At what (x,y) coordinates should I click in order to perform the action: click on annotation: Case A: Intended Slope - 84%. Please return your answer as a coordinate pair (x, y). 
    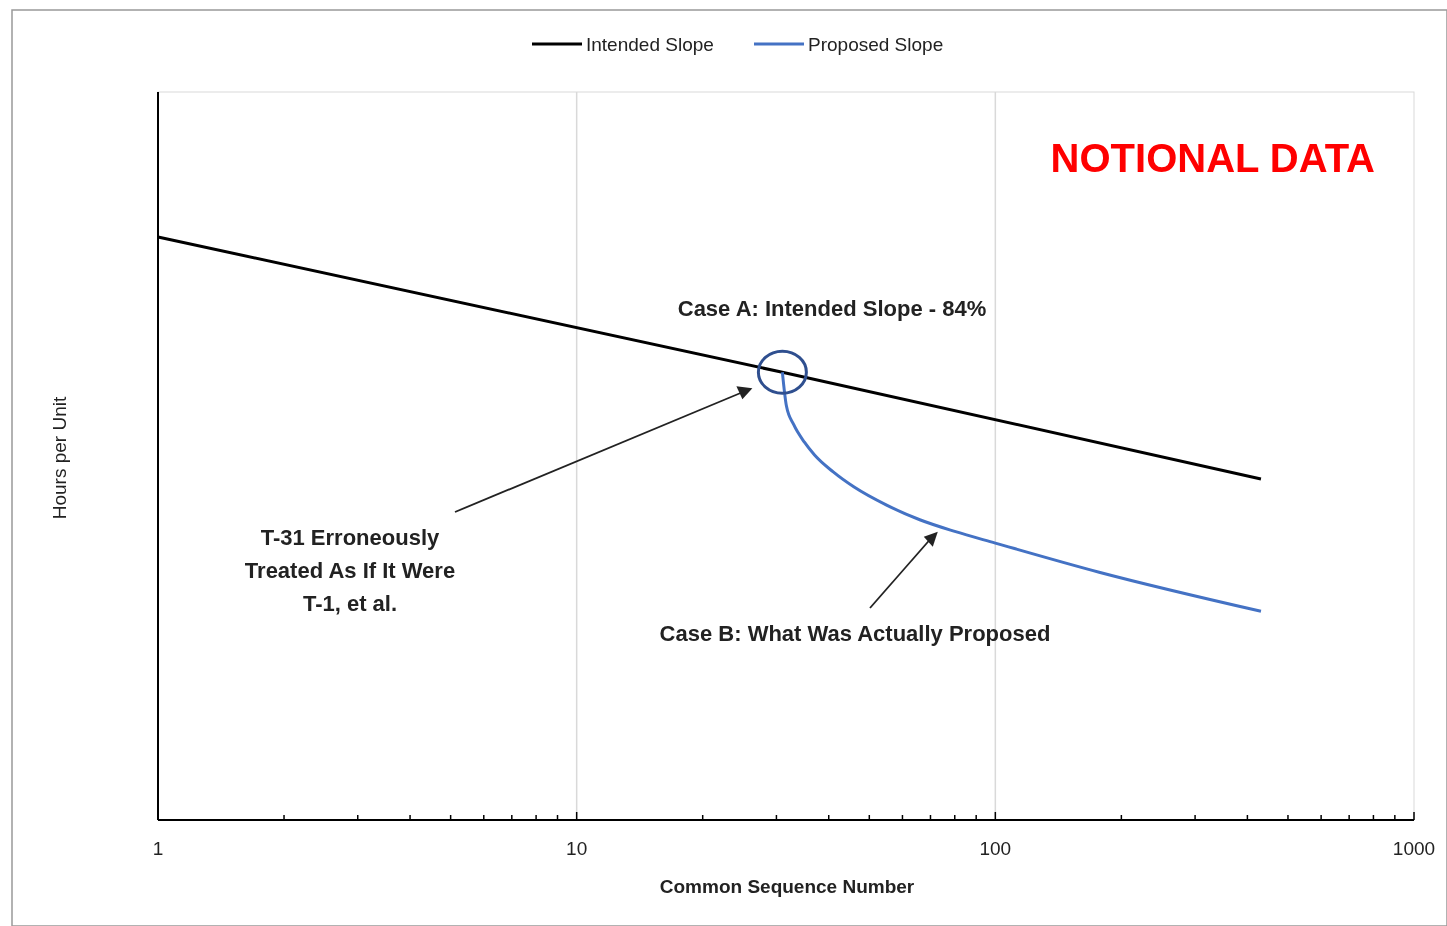
    Looking at the image, I should click on (832, 308).